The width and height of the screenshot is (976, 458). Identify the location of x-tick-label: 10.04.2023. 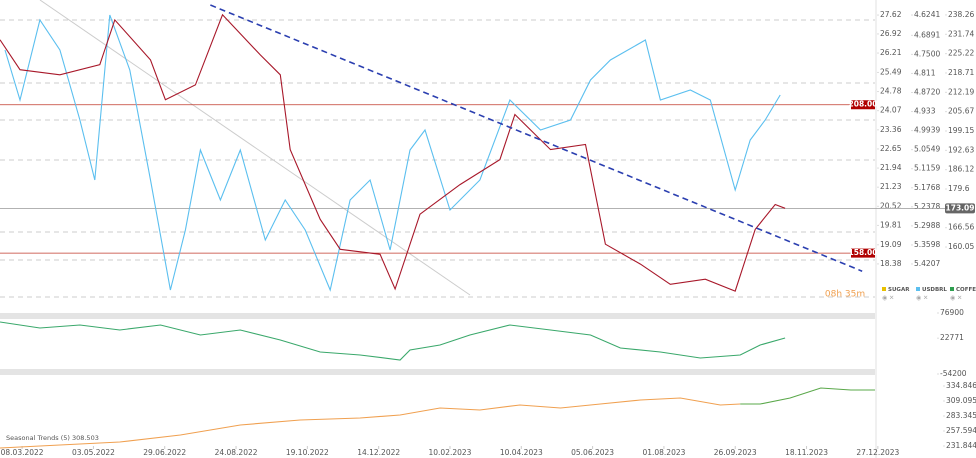
(521, 452).